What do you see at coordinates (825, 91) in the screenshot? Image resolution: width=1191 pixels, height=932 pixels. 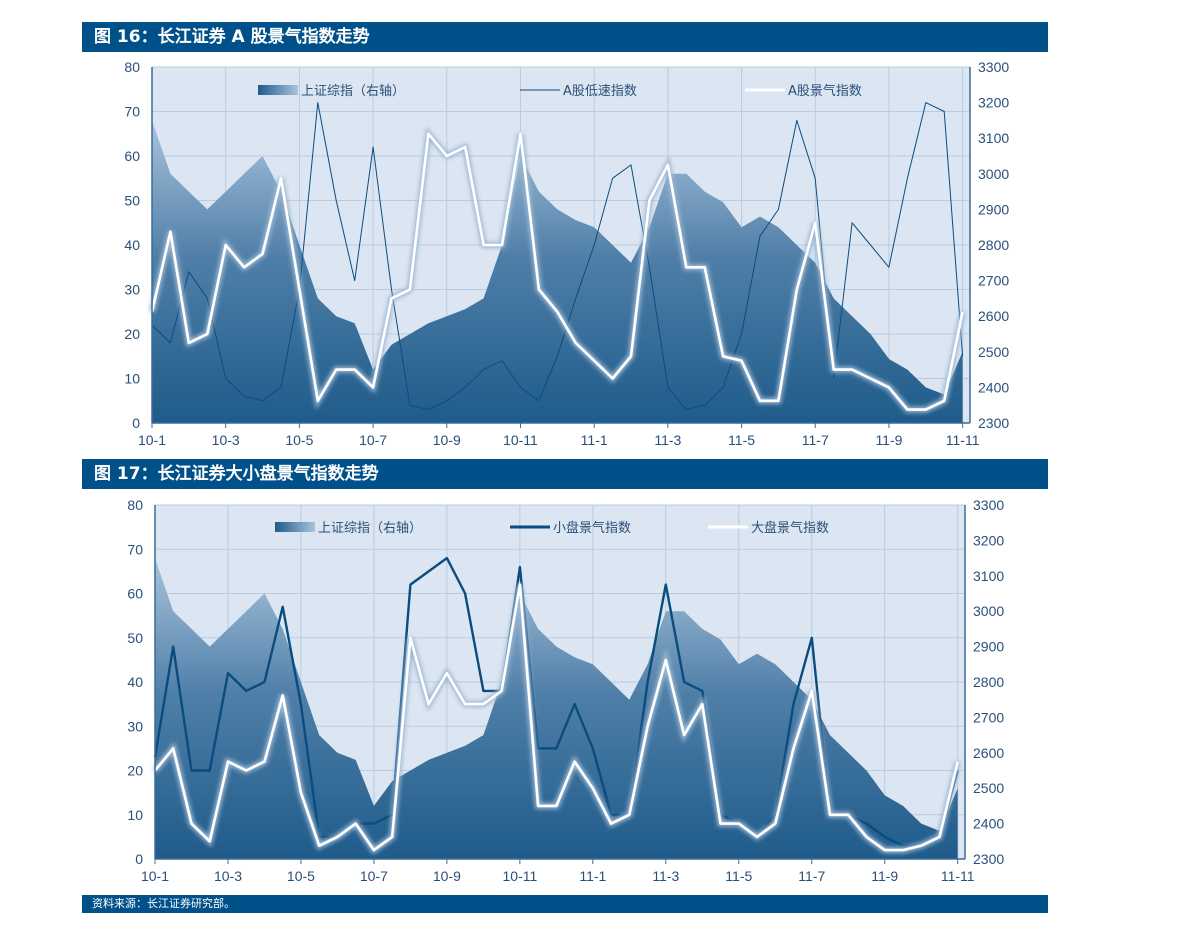 I see `legend-label: A股景气指数` at bounding box center [825, 91].